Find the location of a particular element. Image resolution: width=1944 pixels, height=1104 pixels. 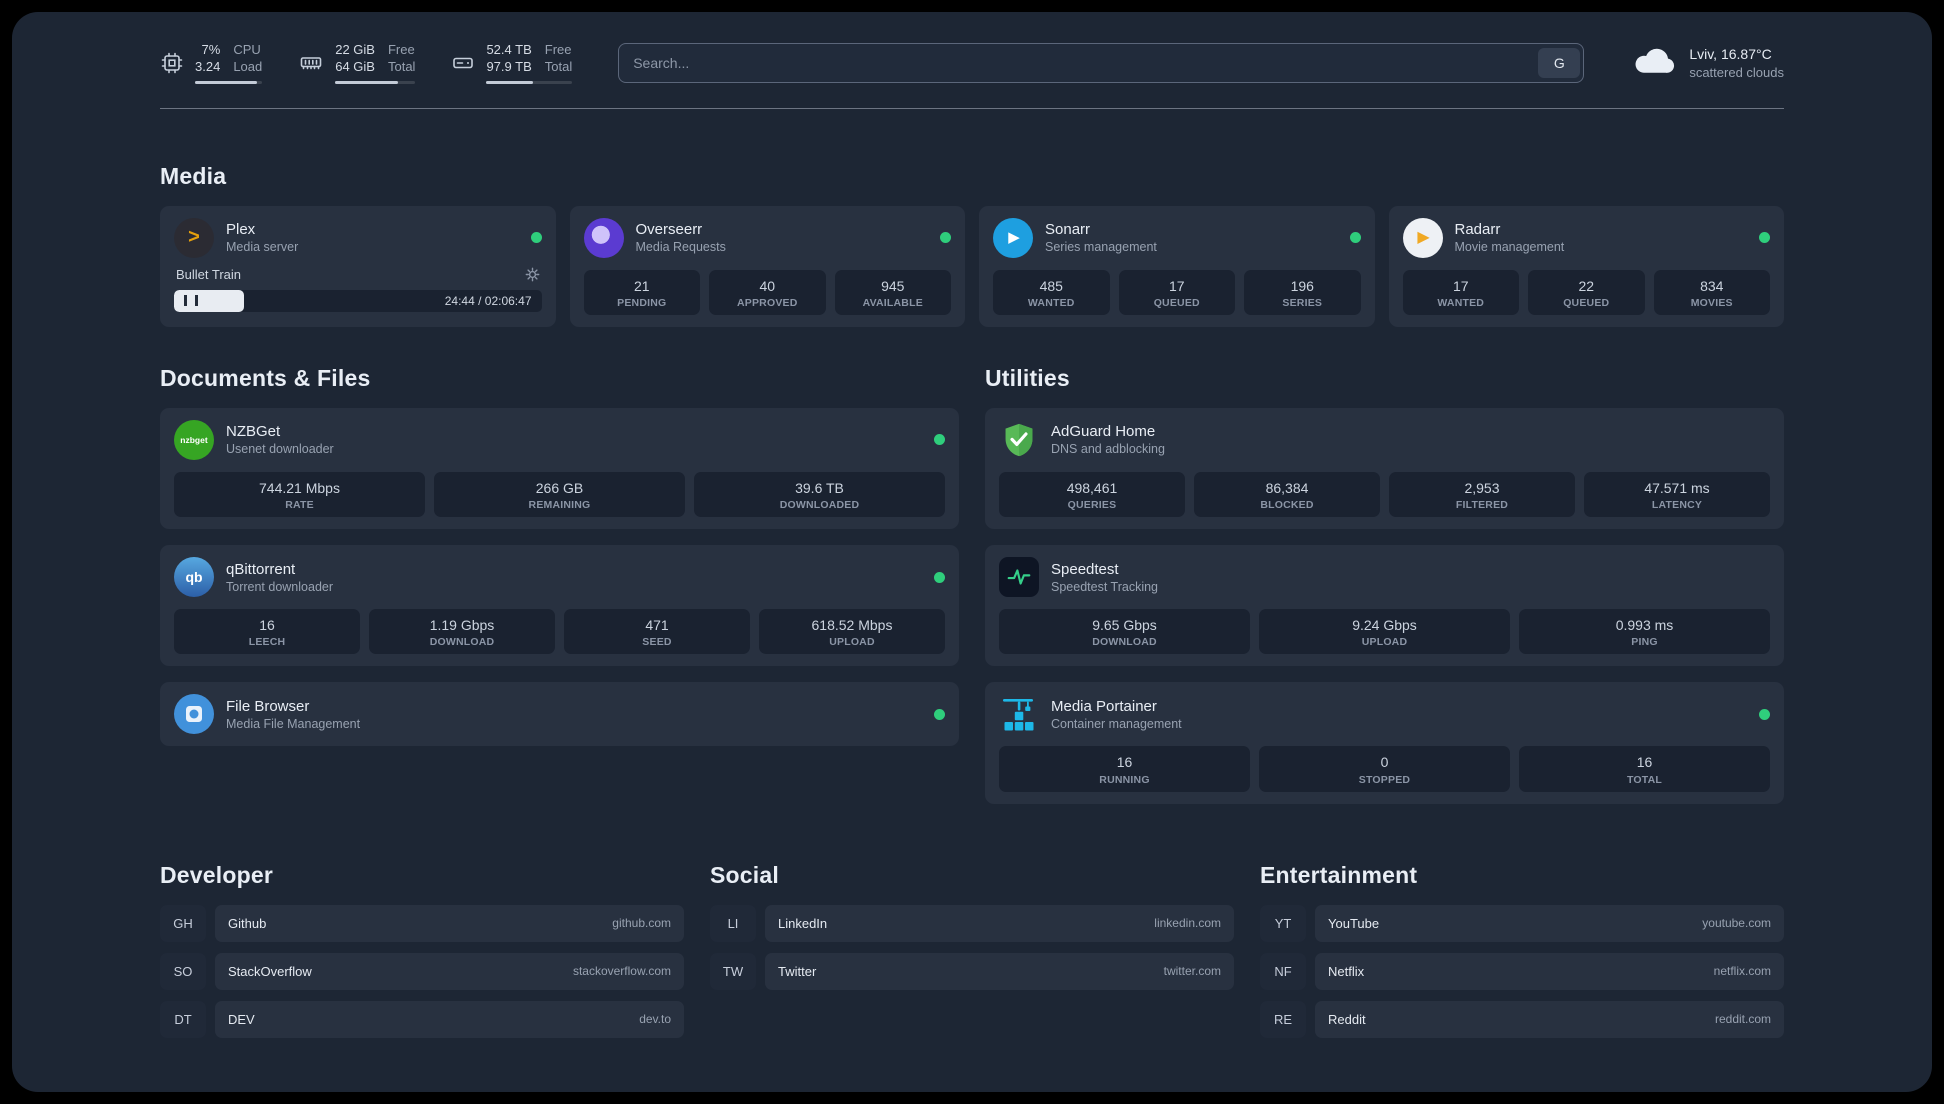

stat-label: WANTED is located at coordinates (1051, 302).